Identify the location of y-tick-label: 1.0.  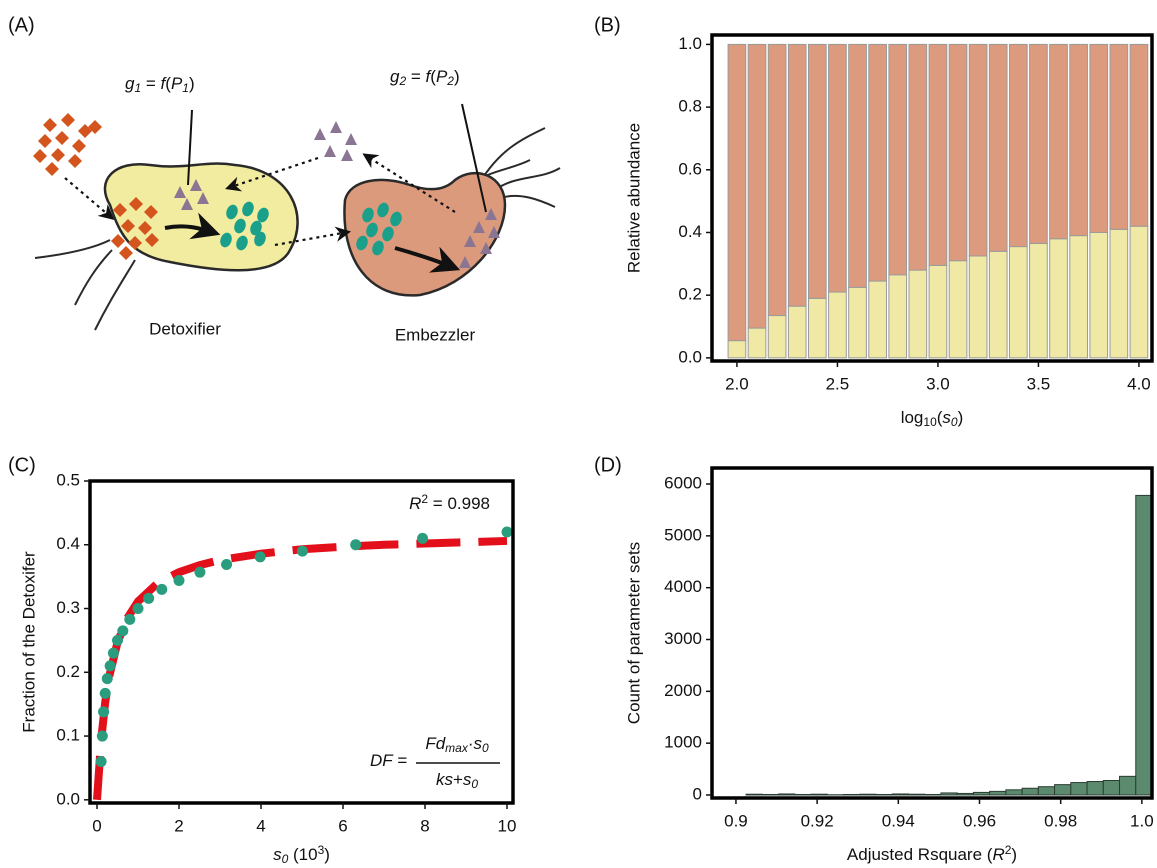
(690, 43).